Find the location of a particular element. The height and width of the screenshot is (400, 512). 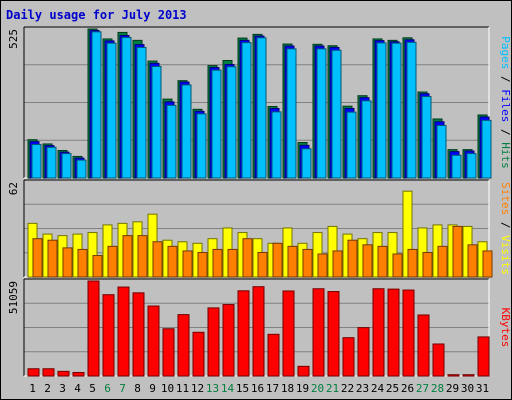

x-tick-label-21: 21 is located at coordinates (332, 388).